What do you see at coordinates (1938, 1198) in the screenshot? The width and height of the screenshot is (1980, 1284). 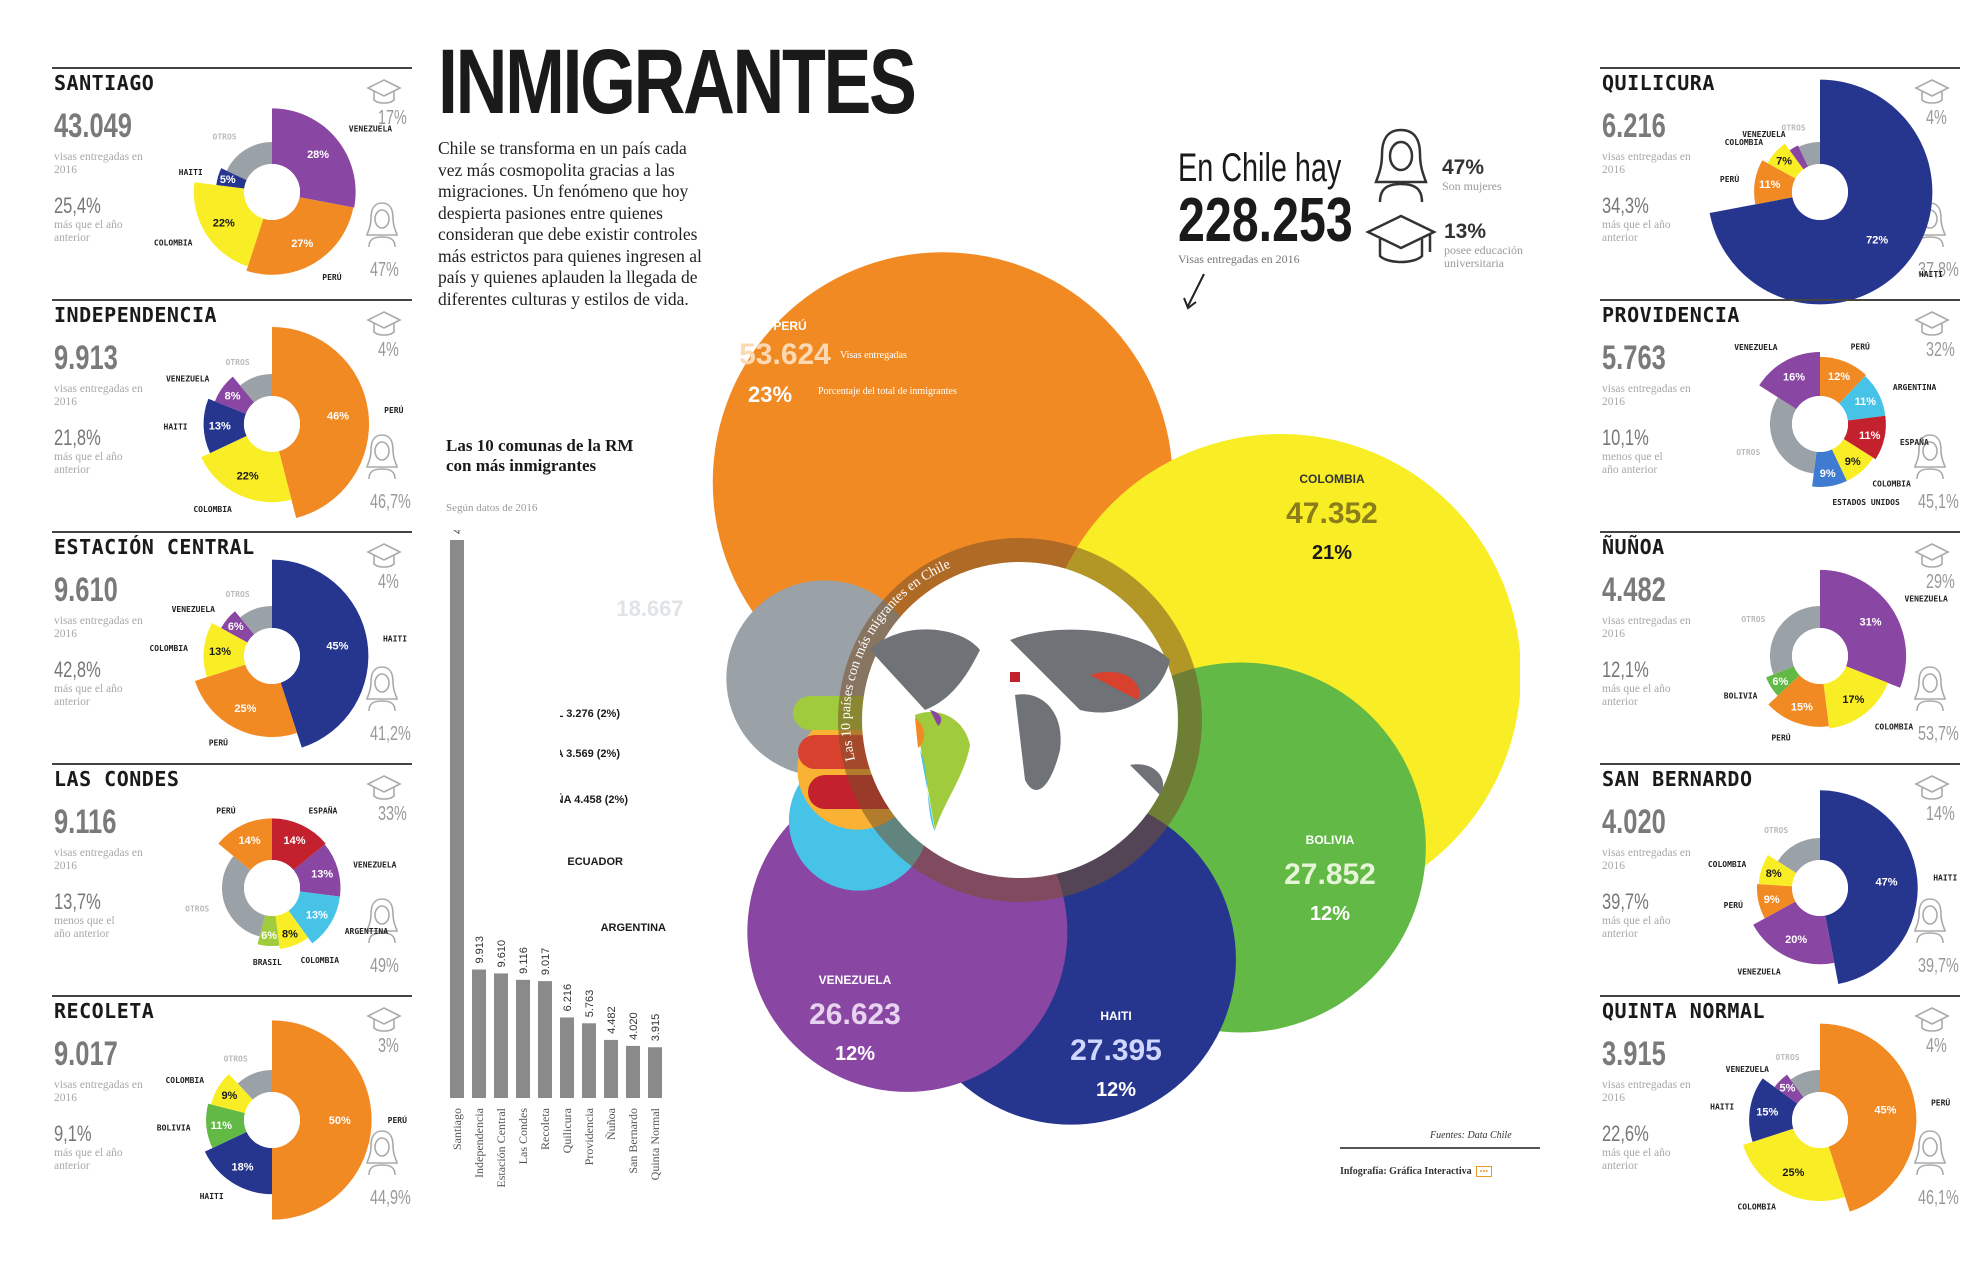 I see `commune-women-pct: 46,1%` at bounding box center [1938, 1198].